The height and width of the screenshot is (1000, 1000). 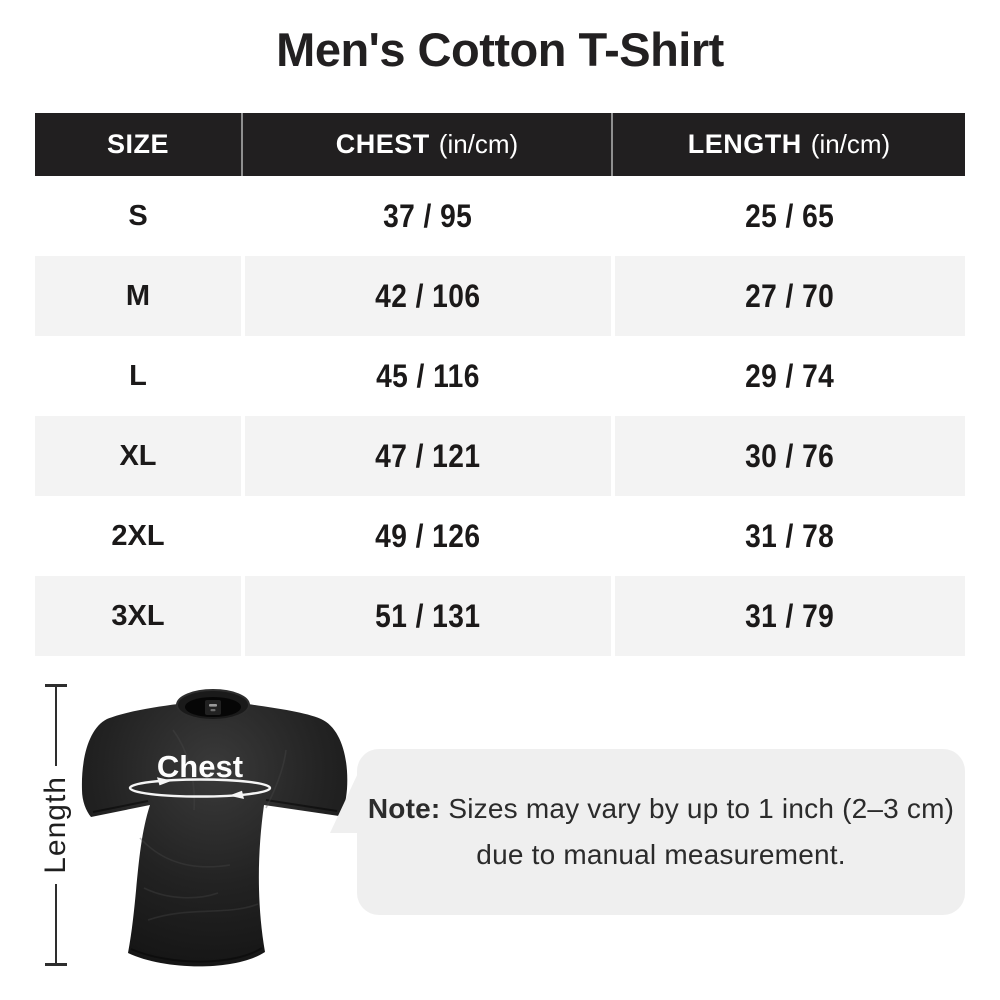 I want to click on column-header-length-unit: (in/cm), so click(x=850, y=144).